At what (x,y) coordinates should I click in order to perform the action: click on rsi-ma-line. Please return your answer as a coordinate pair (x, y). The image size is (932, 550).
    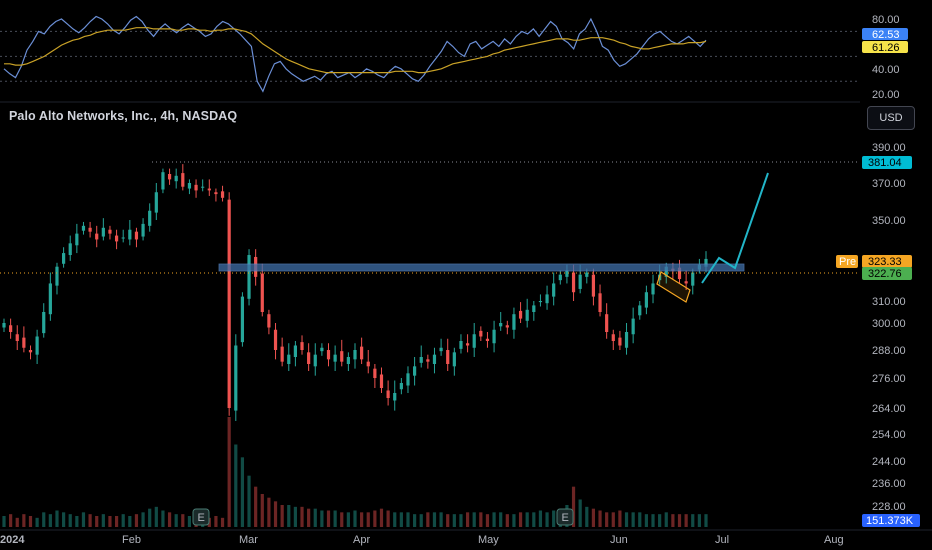
    Looking at the image, I should click on (355, 50).